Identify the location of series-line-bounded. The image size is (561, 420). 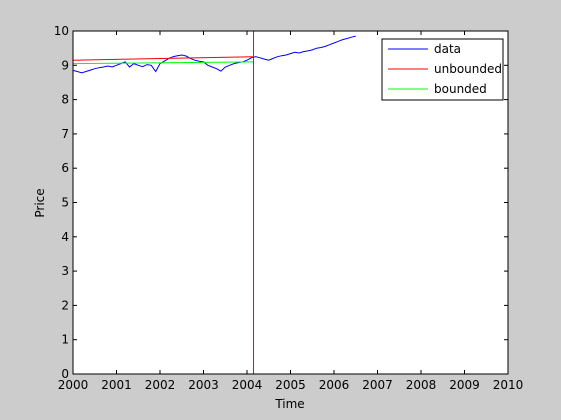
(163, 63).